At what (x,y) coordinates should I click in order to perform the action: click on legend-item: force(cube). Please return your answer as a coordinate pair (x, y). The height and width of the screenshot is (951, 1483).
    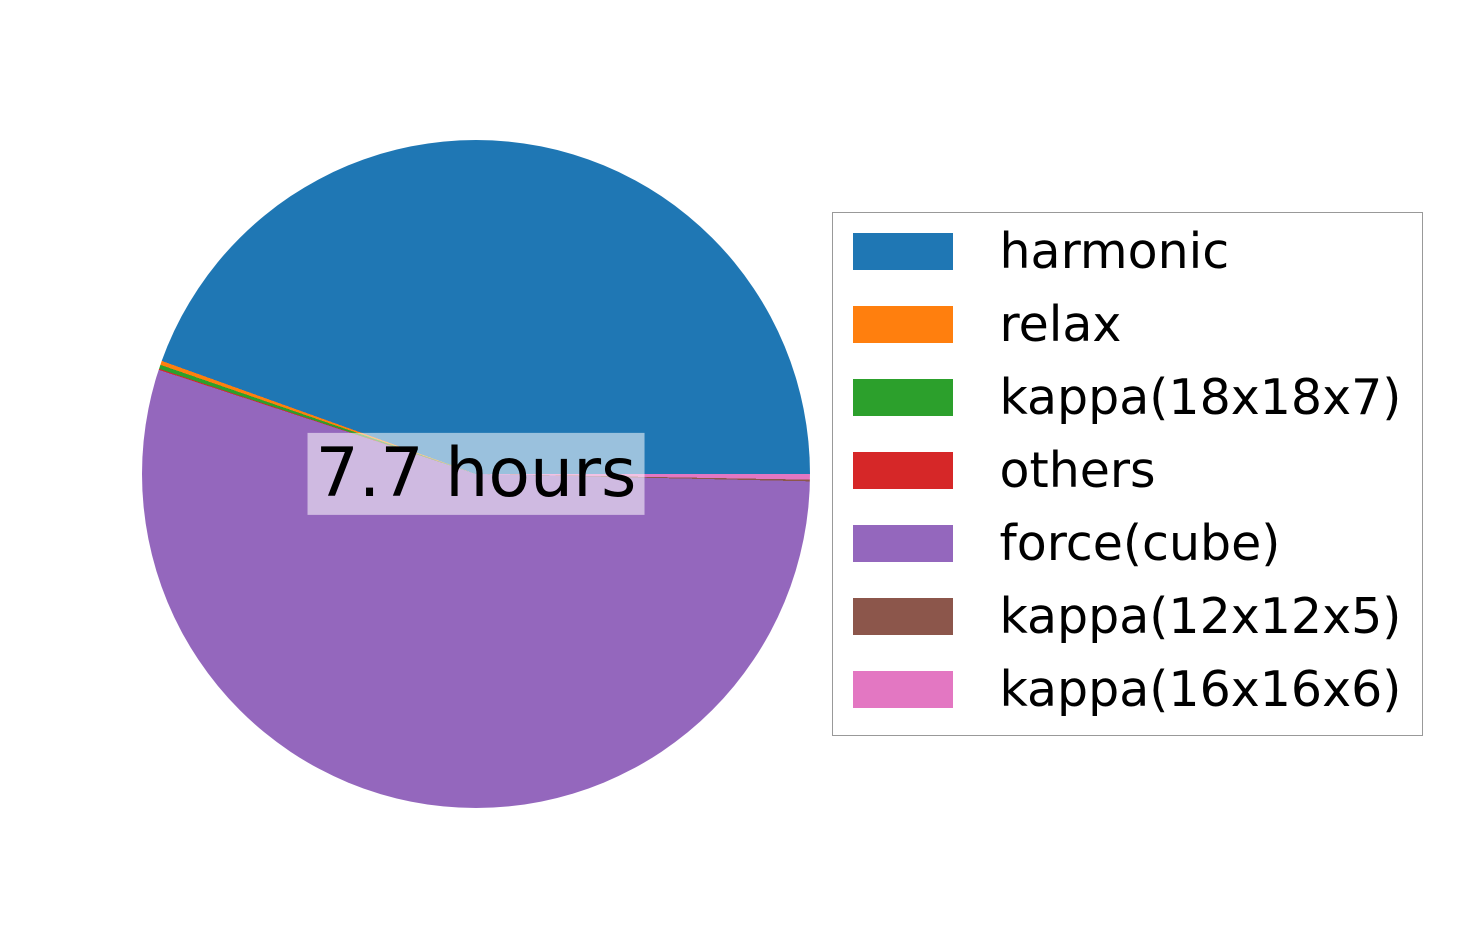
    Looking at the image, I should click on (1132, 543).